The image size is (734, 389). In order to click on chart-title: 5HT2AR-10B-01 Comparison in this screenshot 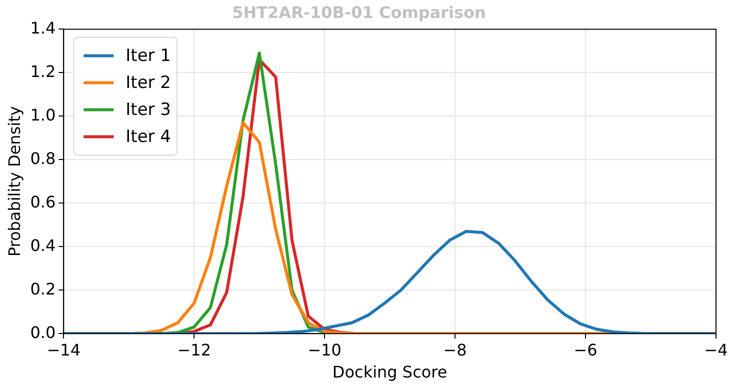, I will do `click(359, 12)`.